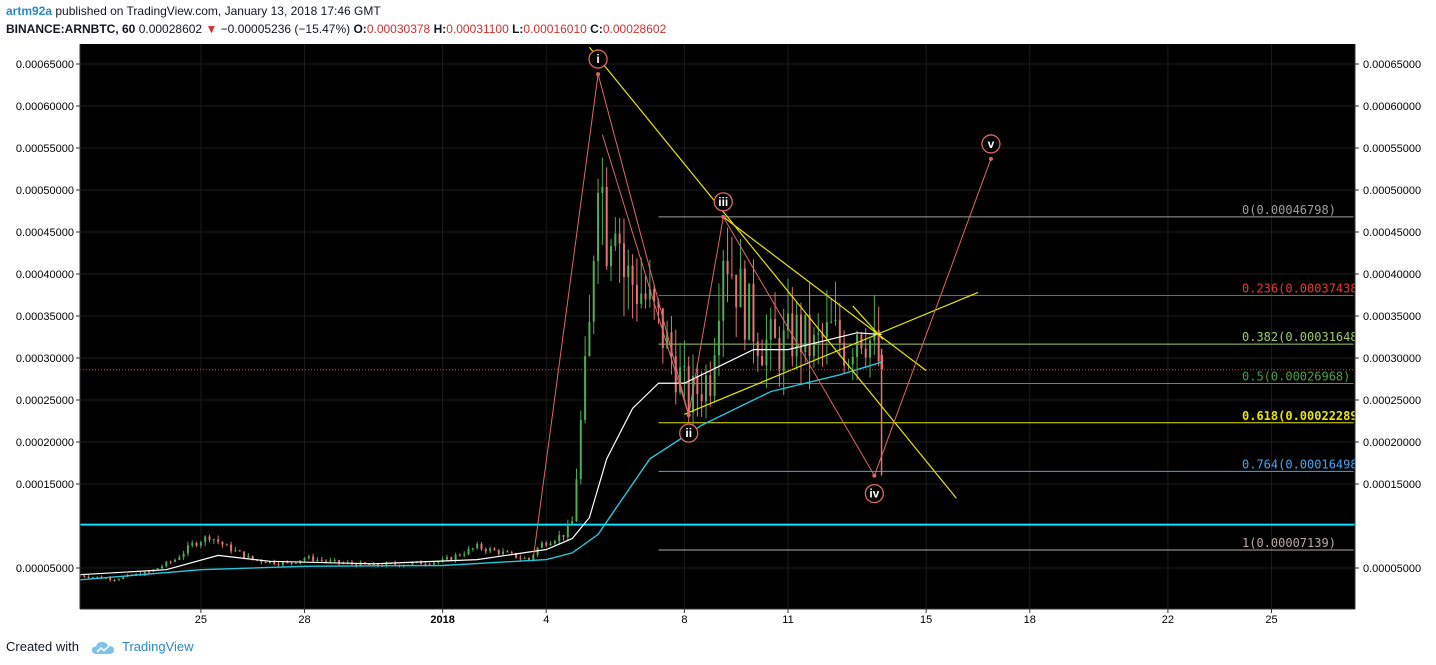 The height and width of the screenshot is (665, 1436). I want to click on author-link: artm92a, so click(29, 11).